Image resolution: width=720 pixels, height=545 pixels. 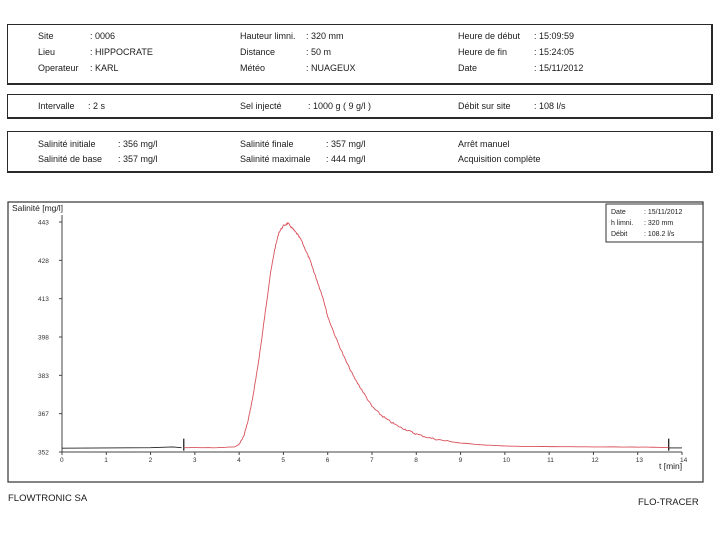 I want to click on x-tick-label: 5, so click(x=283, y=460).